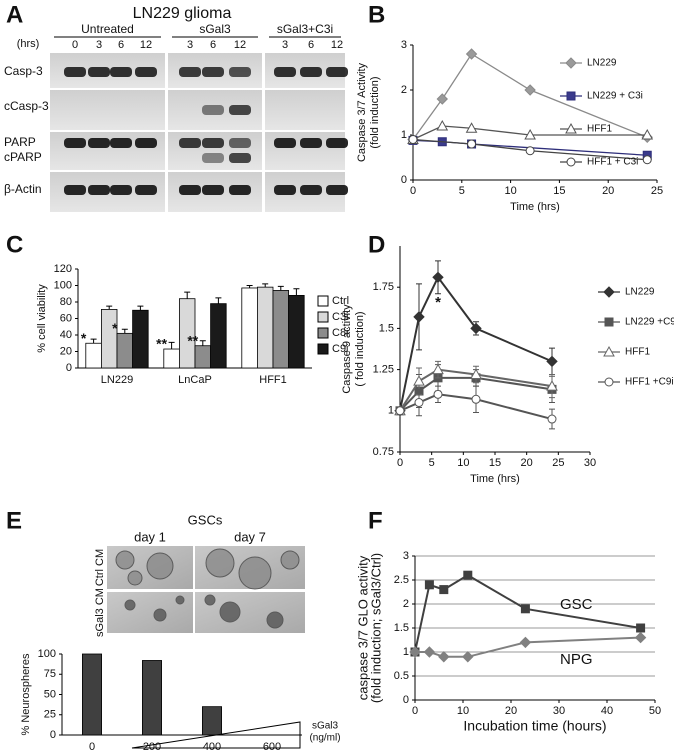  What do you see at coordinates (495, 479) in the screenshot?
I see `x-axis-label: Time (hrs)` at bounding box center [495, 479].